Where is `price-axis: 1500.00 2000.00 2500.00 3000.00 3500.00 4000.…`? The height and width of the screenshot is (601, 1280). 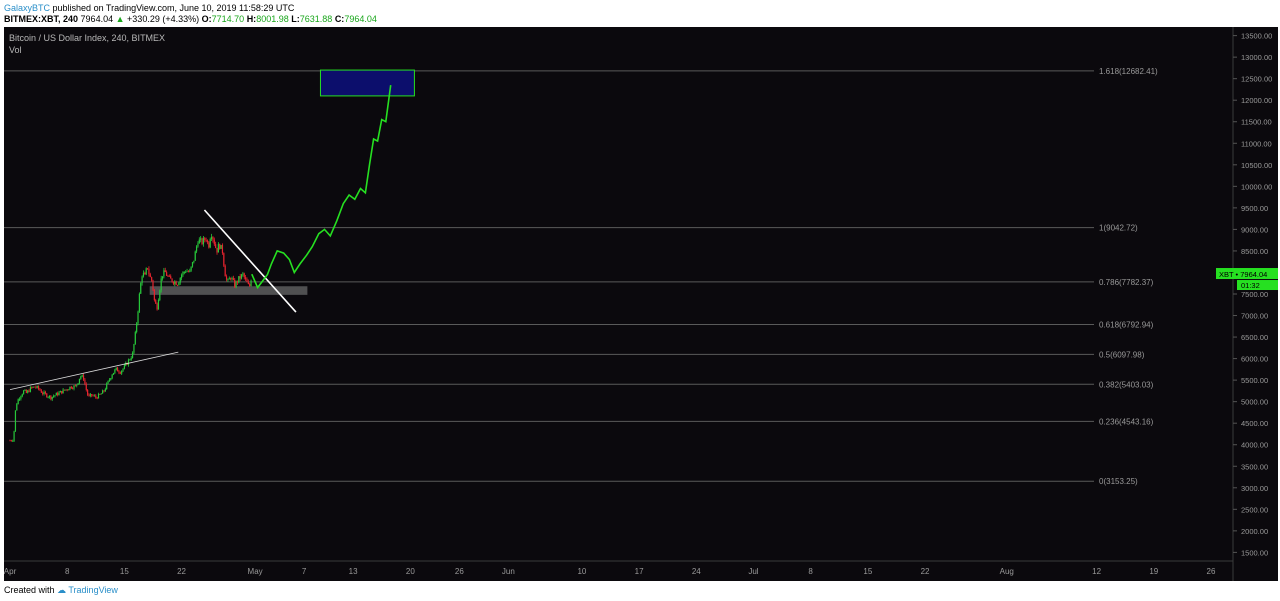 price-axis: 1500.00 2000.00 2500.00 3000.00 3500.00 4000.… is located at coordinates (1252, 295).